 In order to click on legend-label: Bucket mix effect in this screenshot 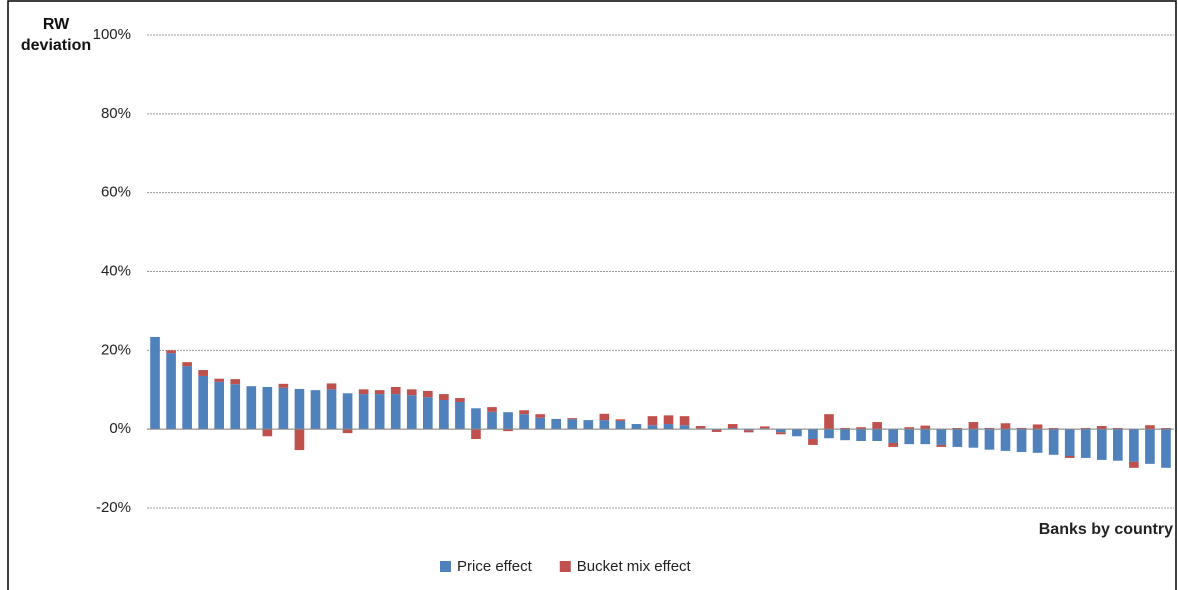, I will do `click(634, 566)`.